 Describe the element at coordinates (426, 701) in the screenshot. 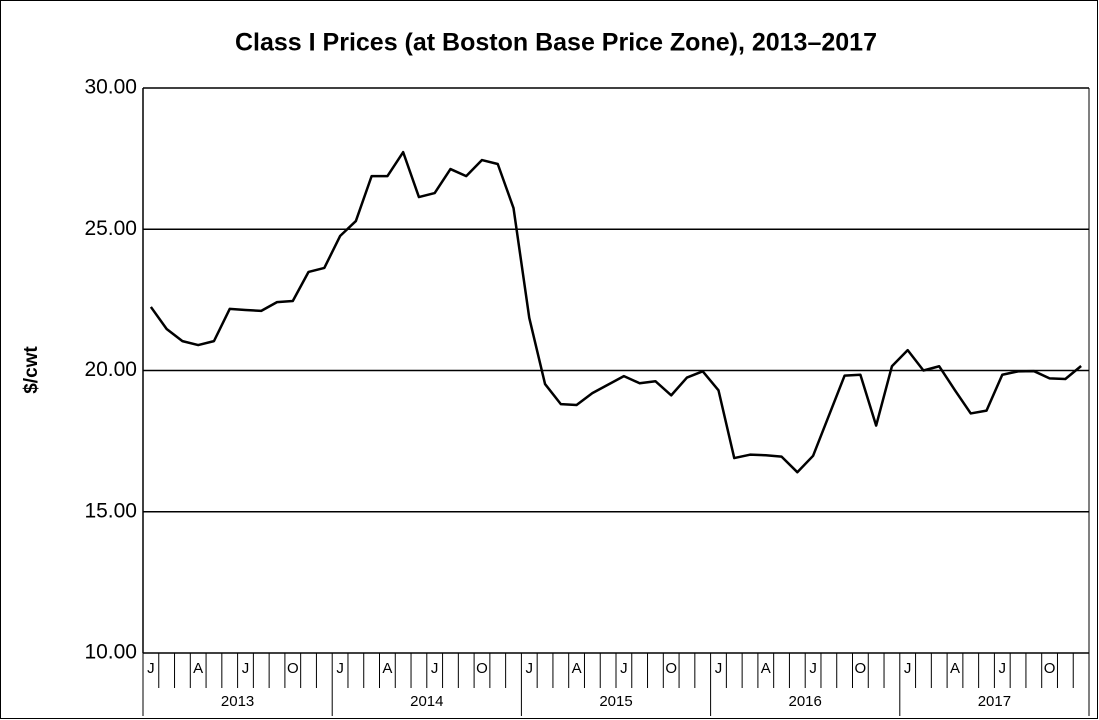

I see `year-label: 2014` at that location.